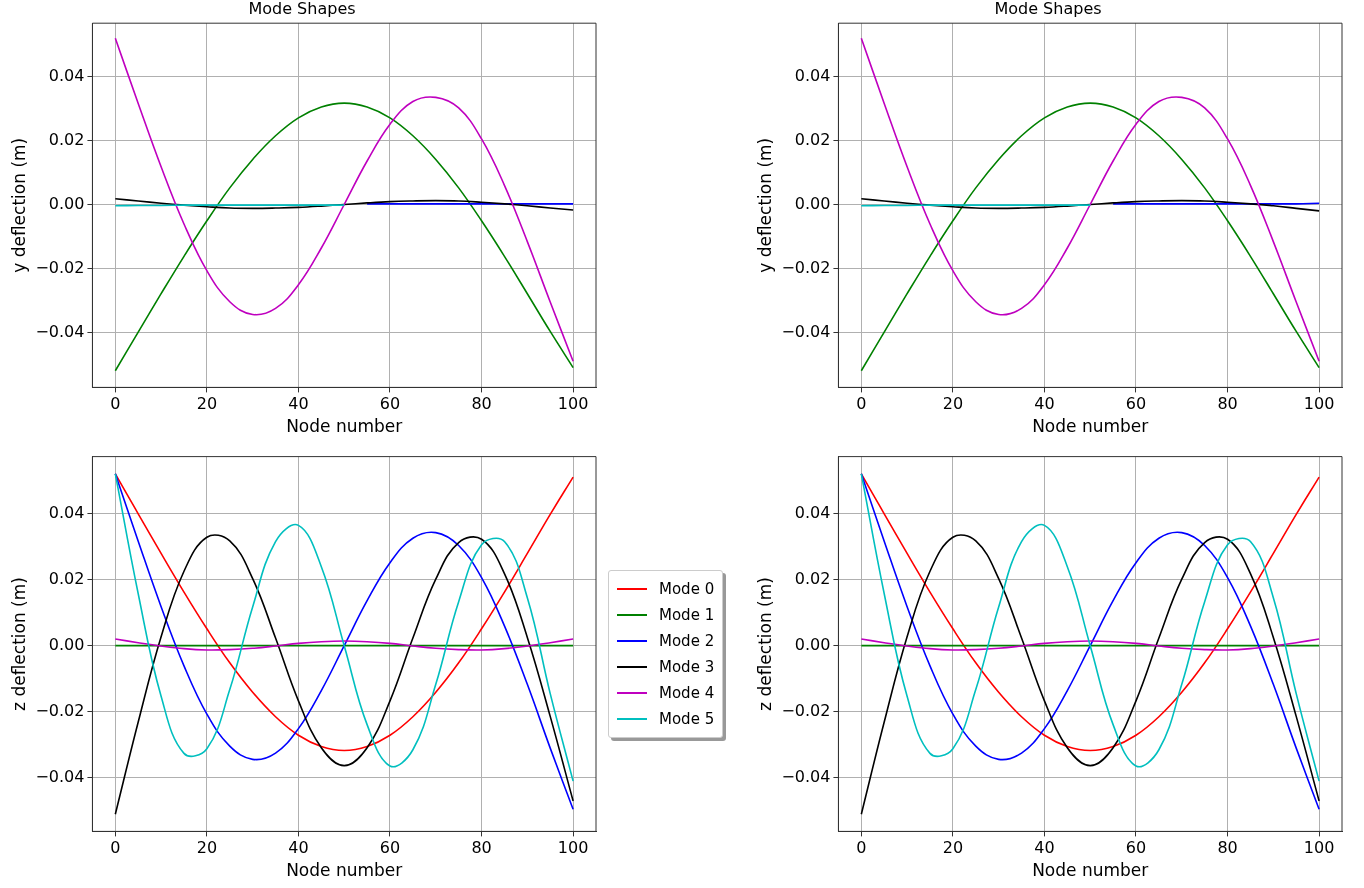 The image size is (1364, 888). What do you see at coordinates (687, 719) in the screenshot?
I see `legend-label: Mode 5` at bounding box center [687, 719].